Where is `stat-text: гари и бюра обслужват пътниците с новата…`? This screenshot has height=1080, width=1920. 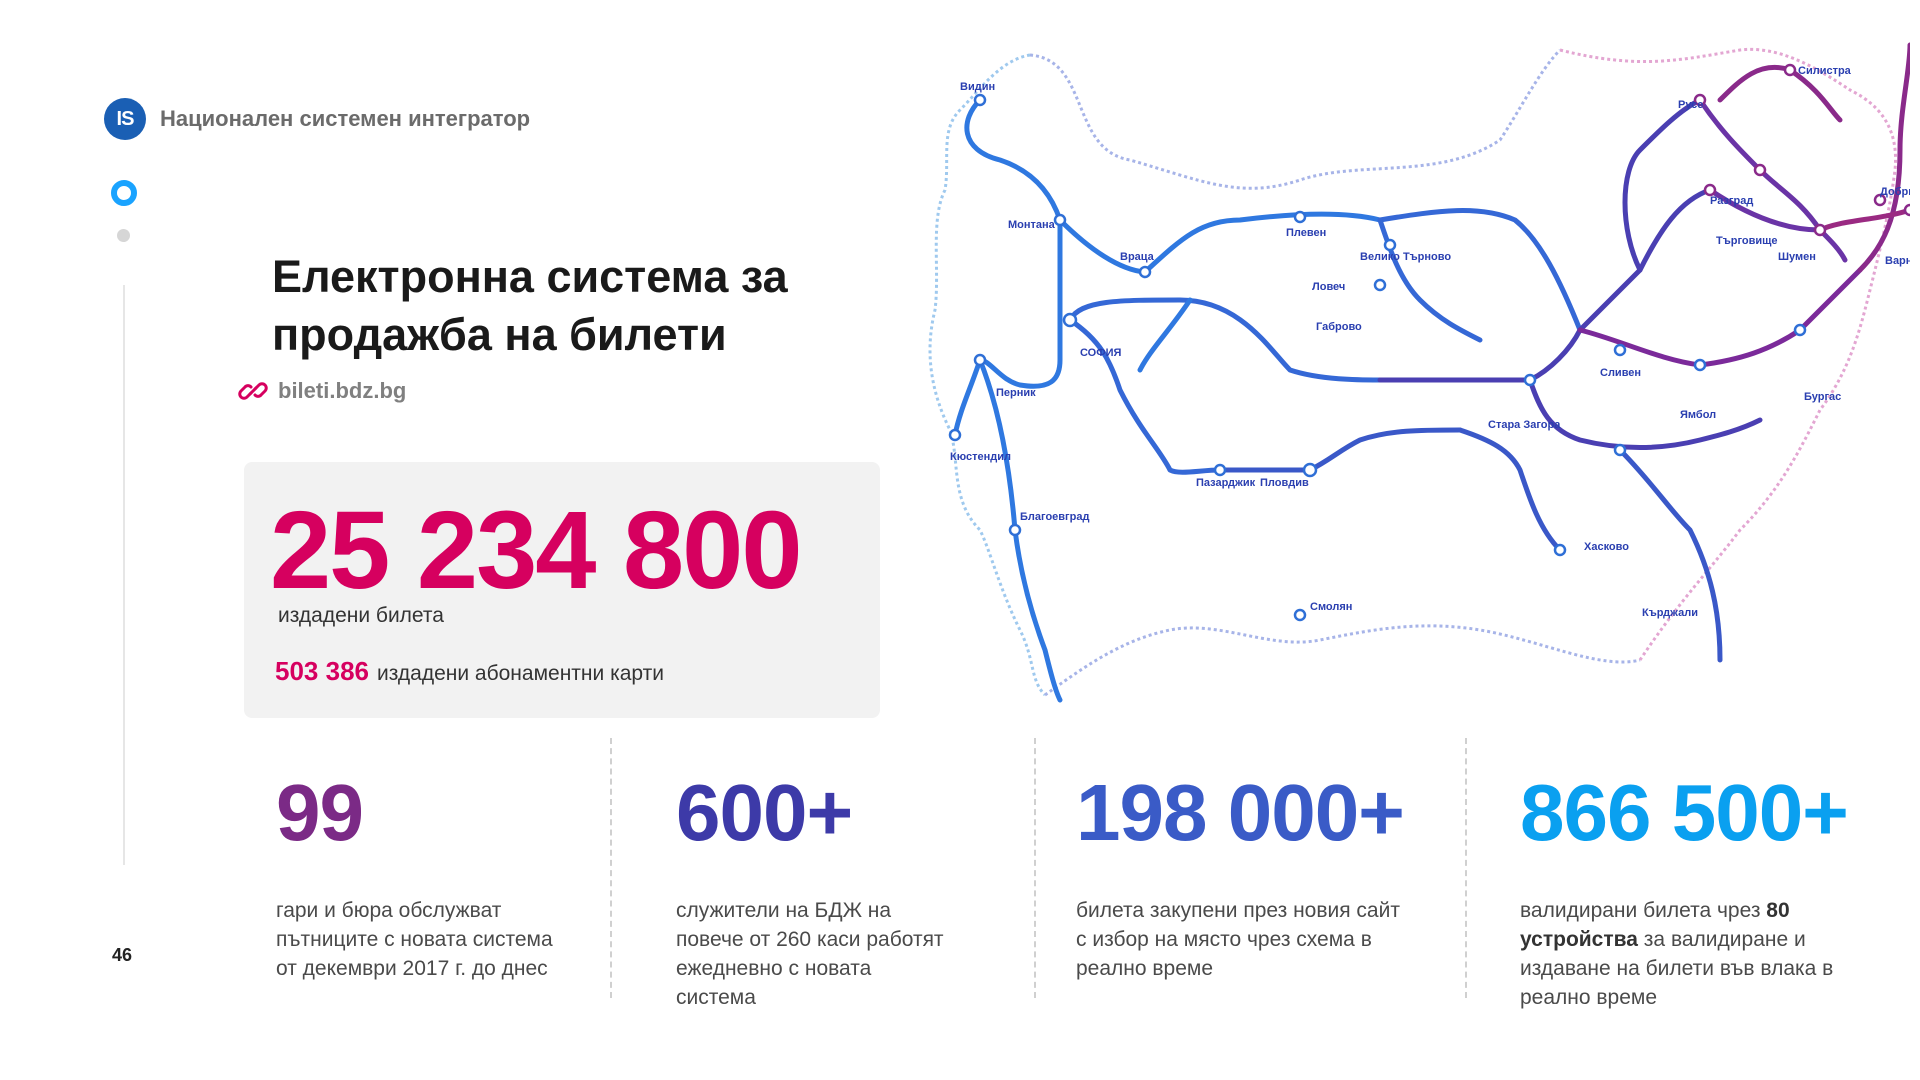
stat-text: гари и бюра обслужват пътниците с новата… is located at coordinates (414, 939).